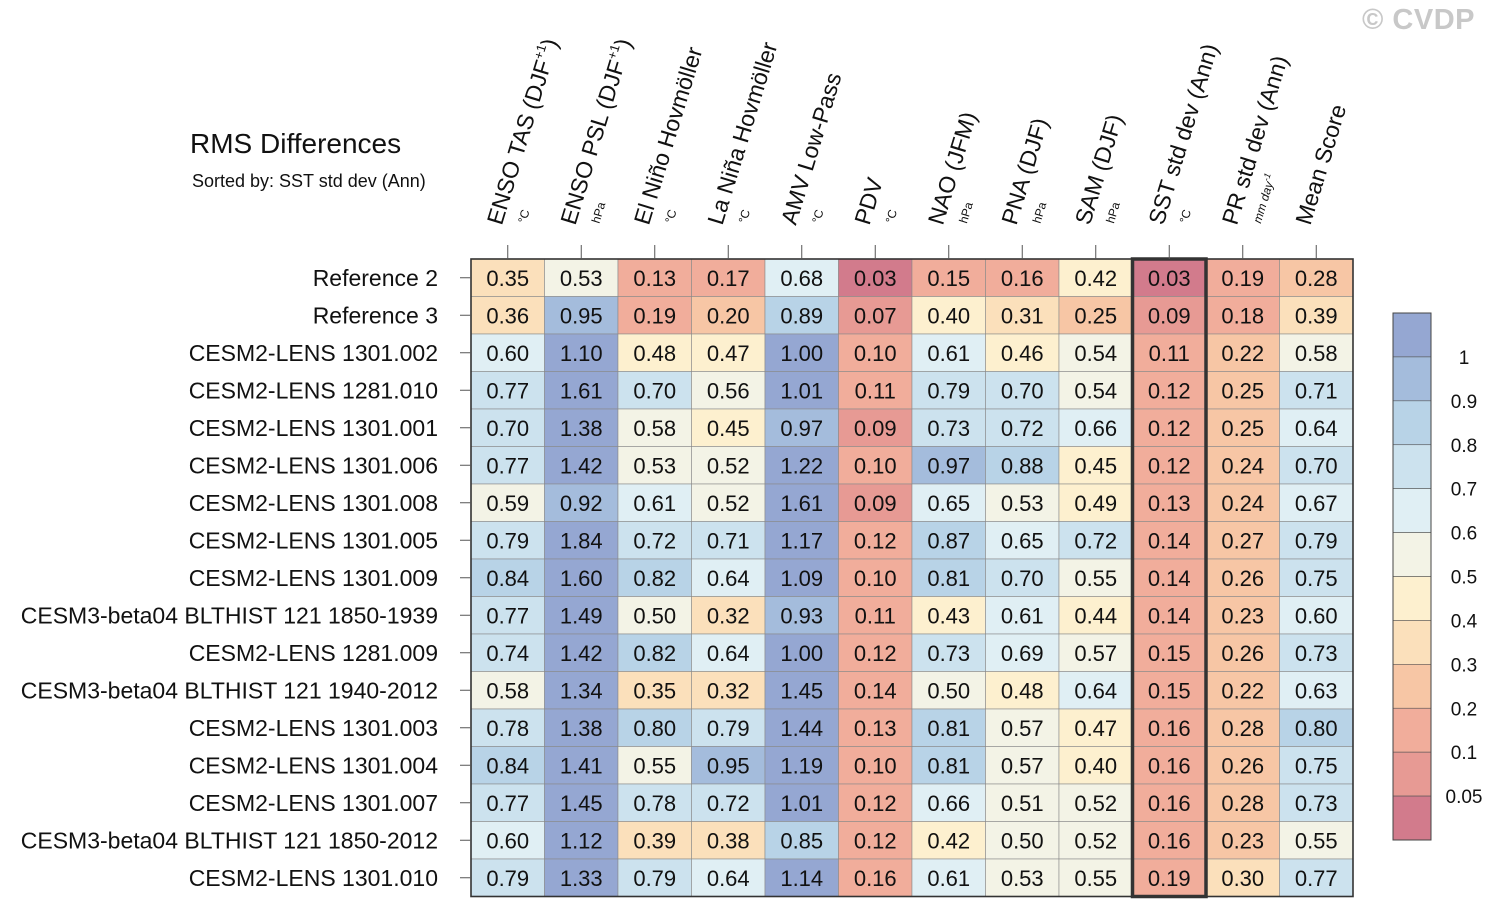 The height and width of the screenshot is (917, 1506). I want to click on column-label-text: Mean Score, so click(1320, 164).